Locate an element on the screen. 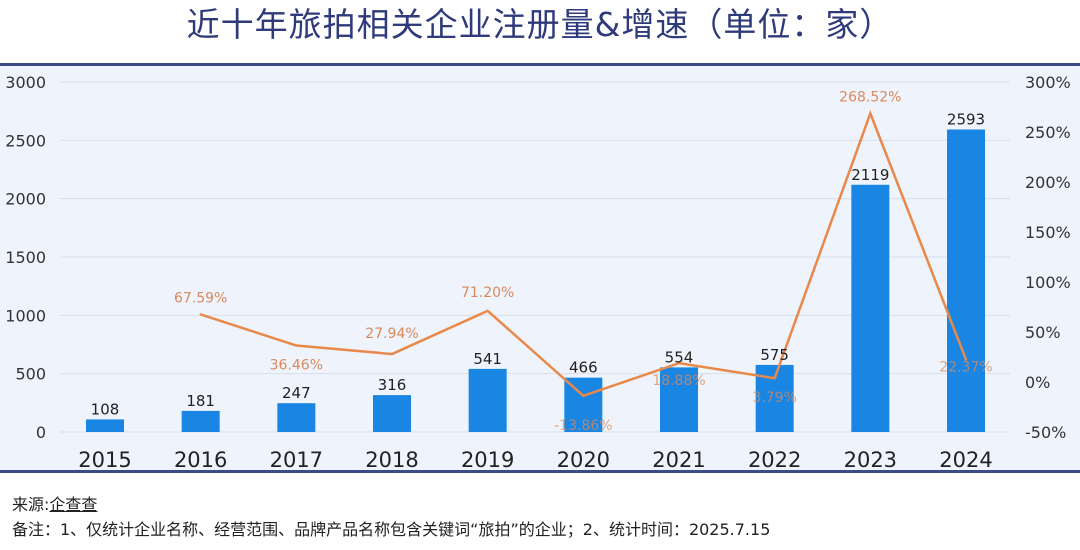  bar-value-label: 575 is located at coordinates (774, 355).